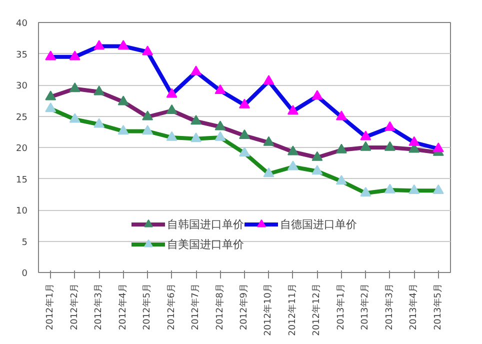 The height and width of the screenshot is (344, 482). Describe the element at coordinates (122, 306) in the screenshot. I see `x-tick-label: 2012年4月` at that location.